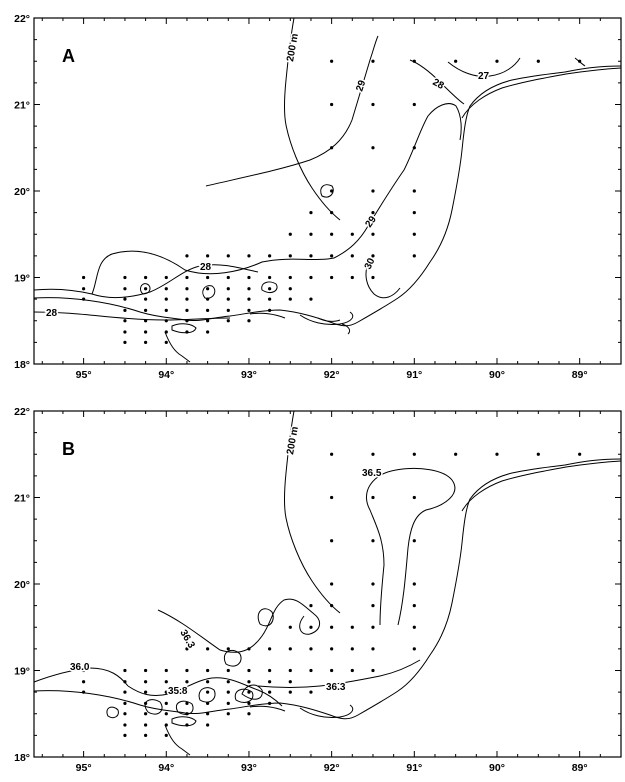 This screenshot has height=782, width=625. I want to click on panel-a-contour-28-north, so click(437, 82).